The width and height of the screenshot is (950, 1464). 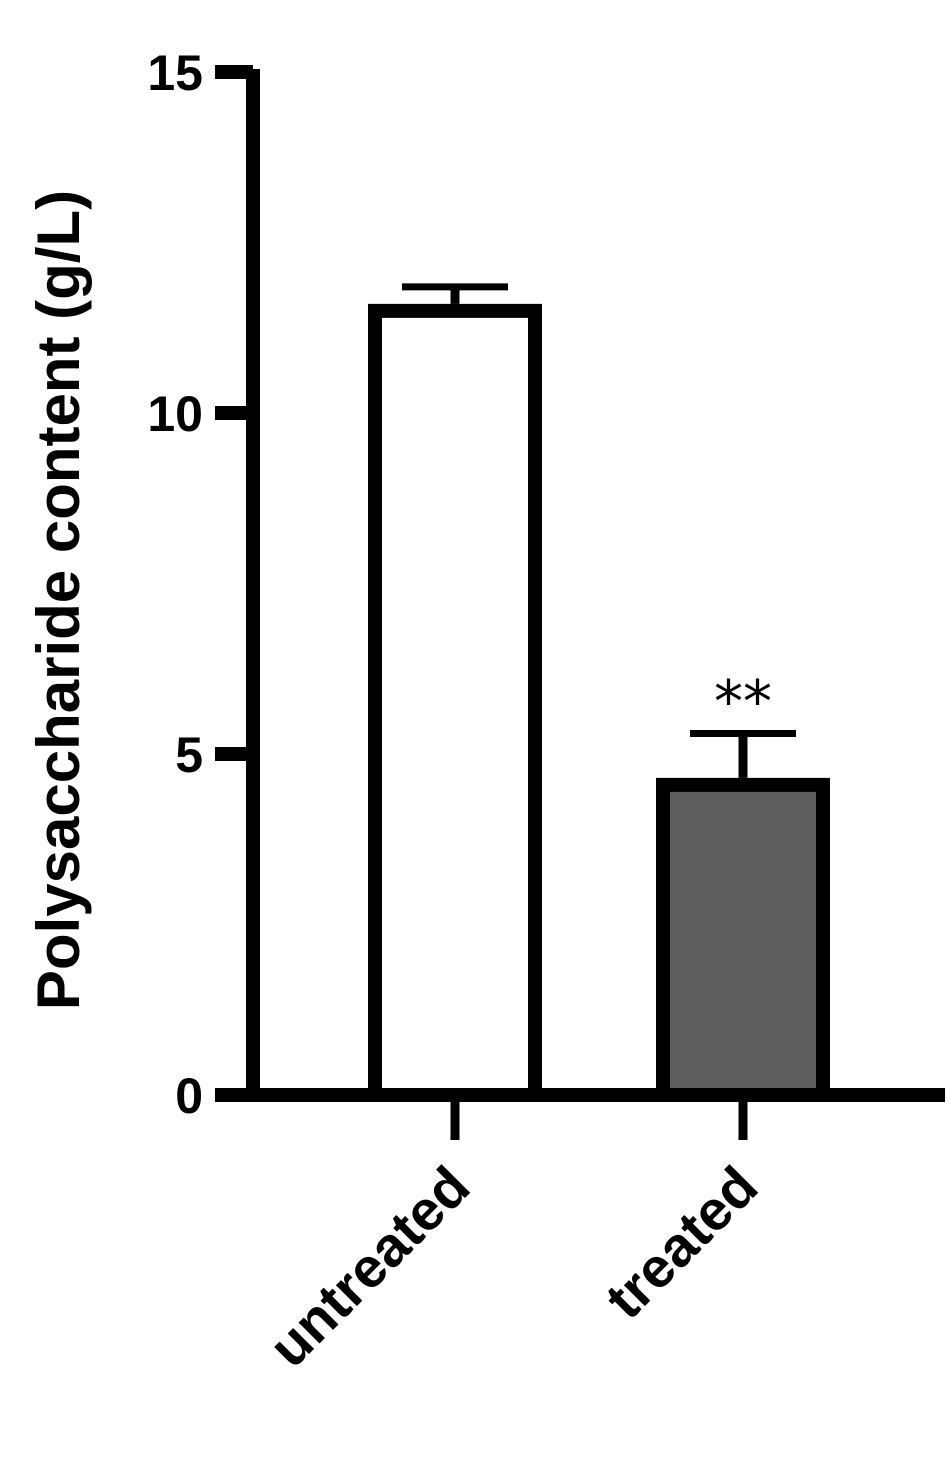 What do you see at coordinates (175, 73) in the screenshot?
I see `y-tick-label: 15` at bounding box center [175, 73].